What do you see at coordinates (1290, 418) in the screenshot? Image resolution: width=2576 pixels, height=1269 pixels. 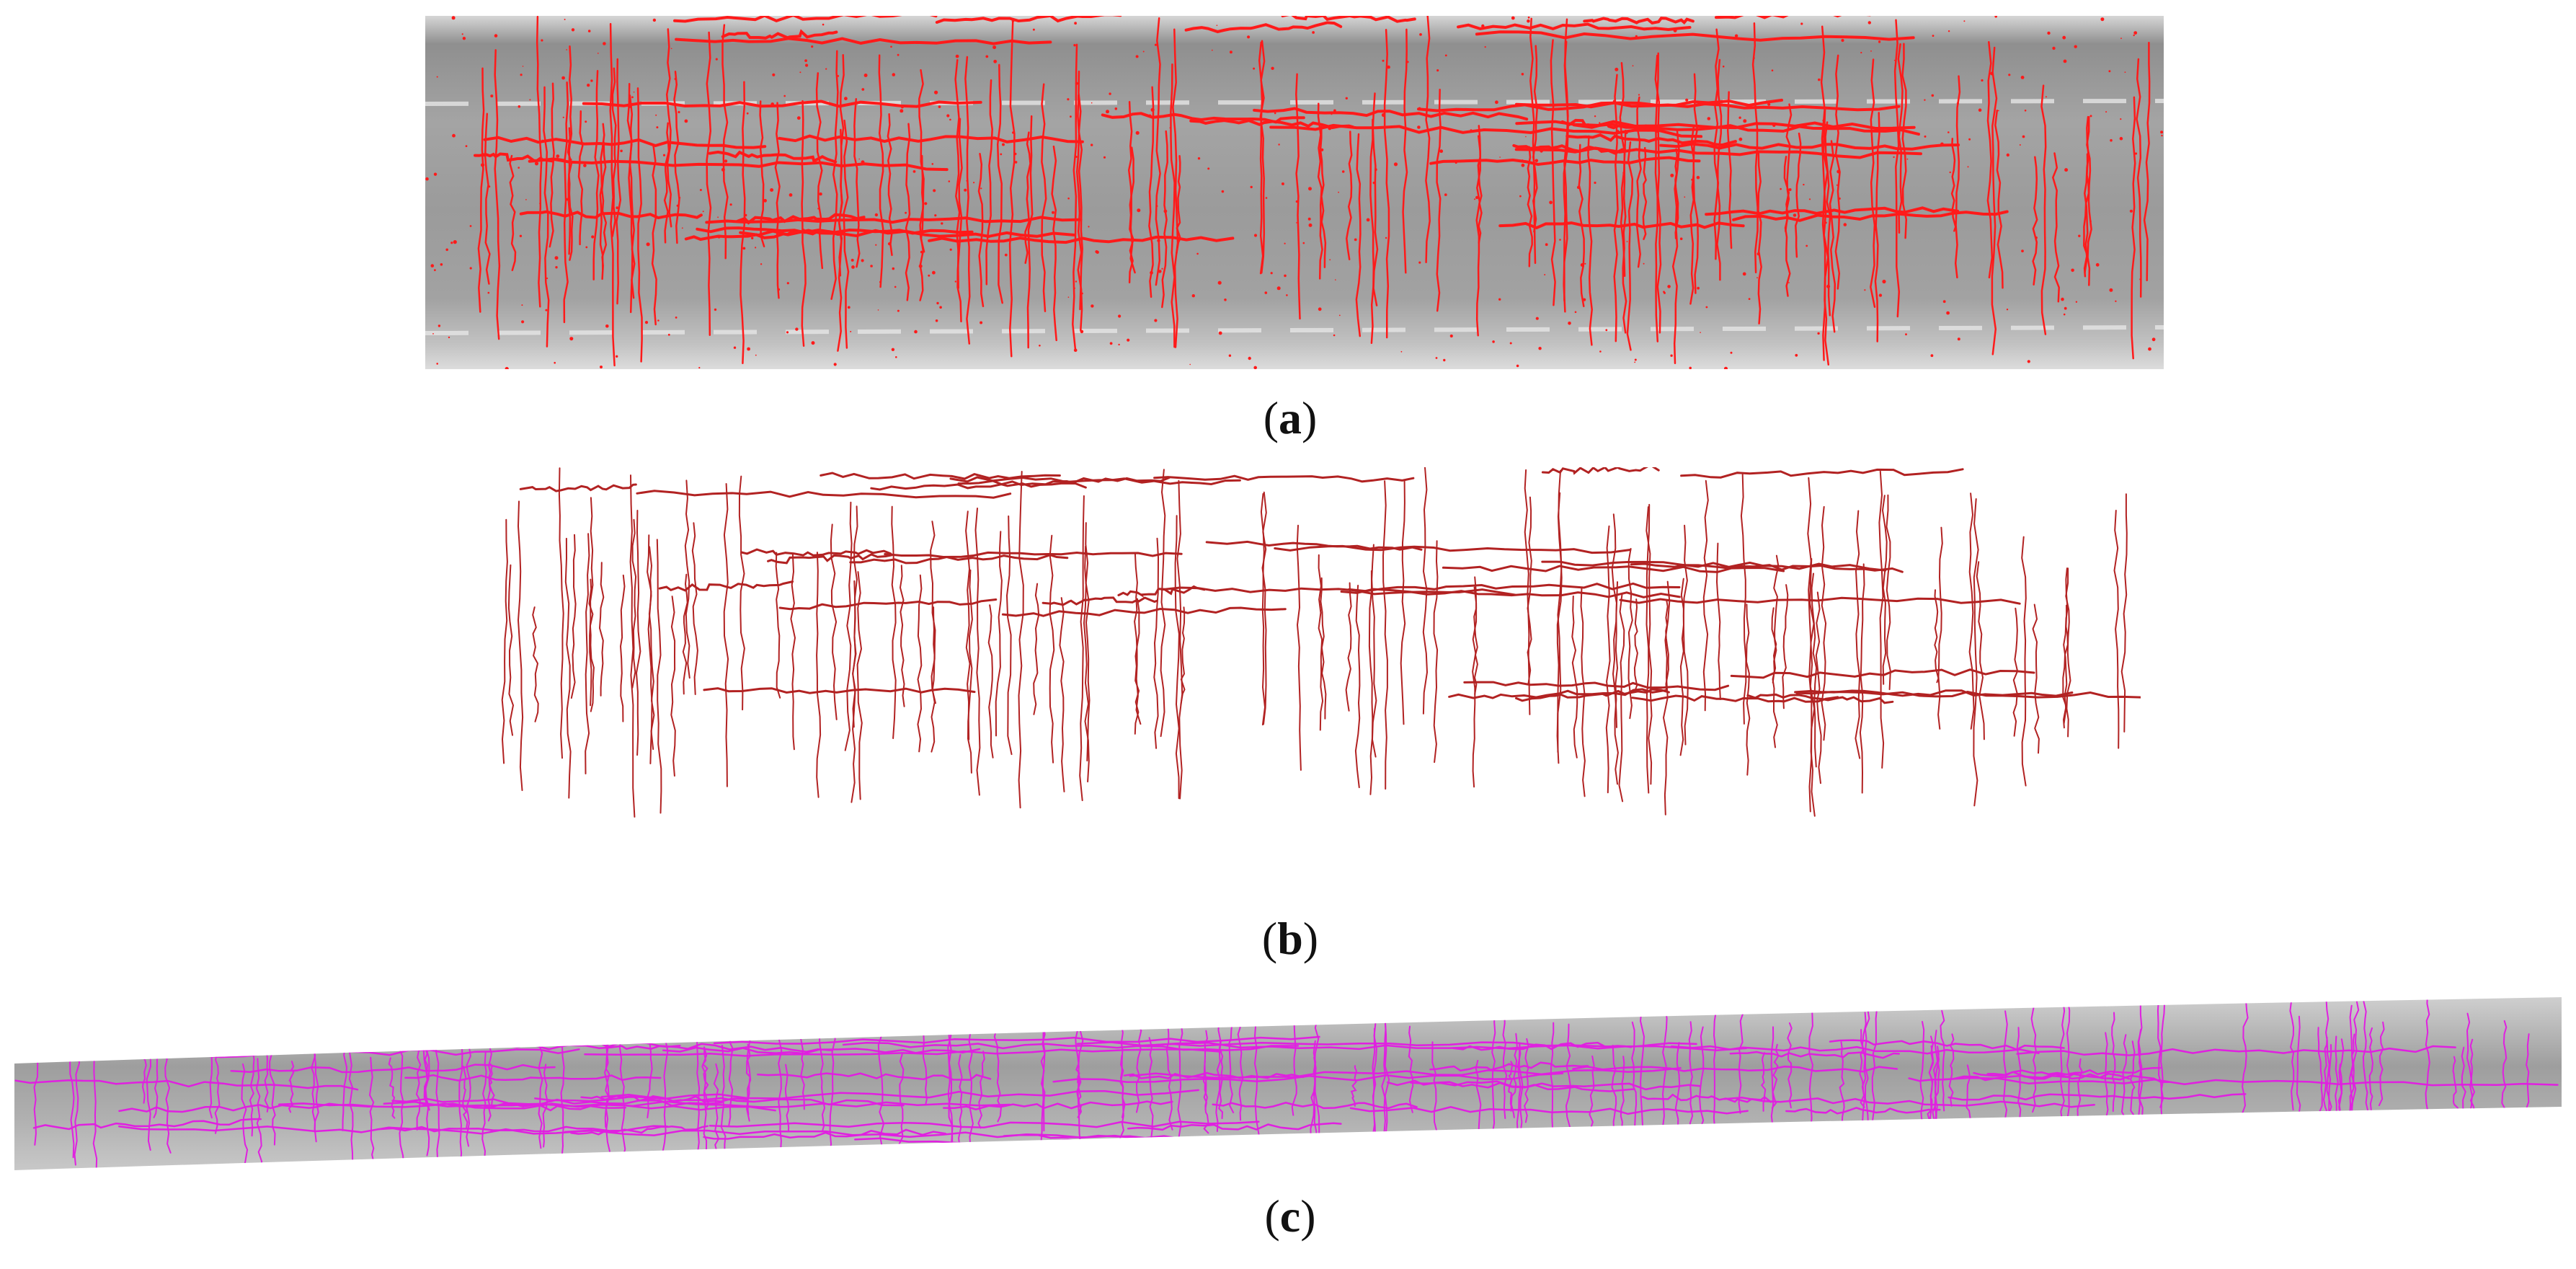 I see `caption-a: (a)` at bounding box center [1290, 418].